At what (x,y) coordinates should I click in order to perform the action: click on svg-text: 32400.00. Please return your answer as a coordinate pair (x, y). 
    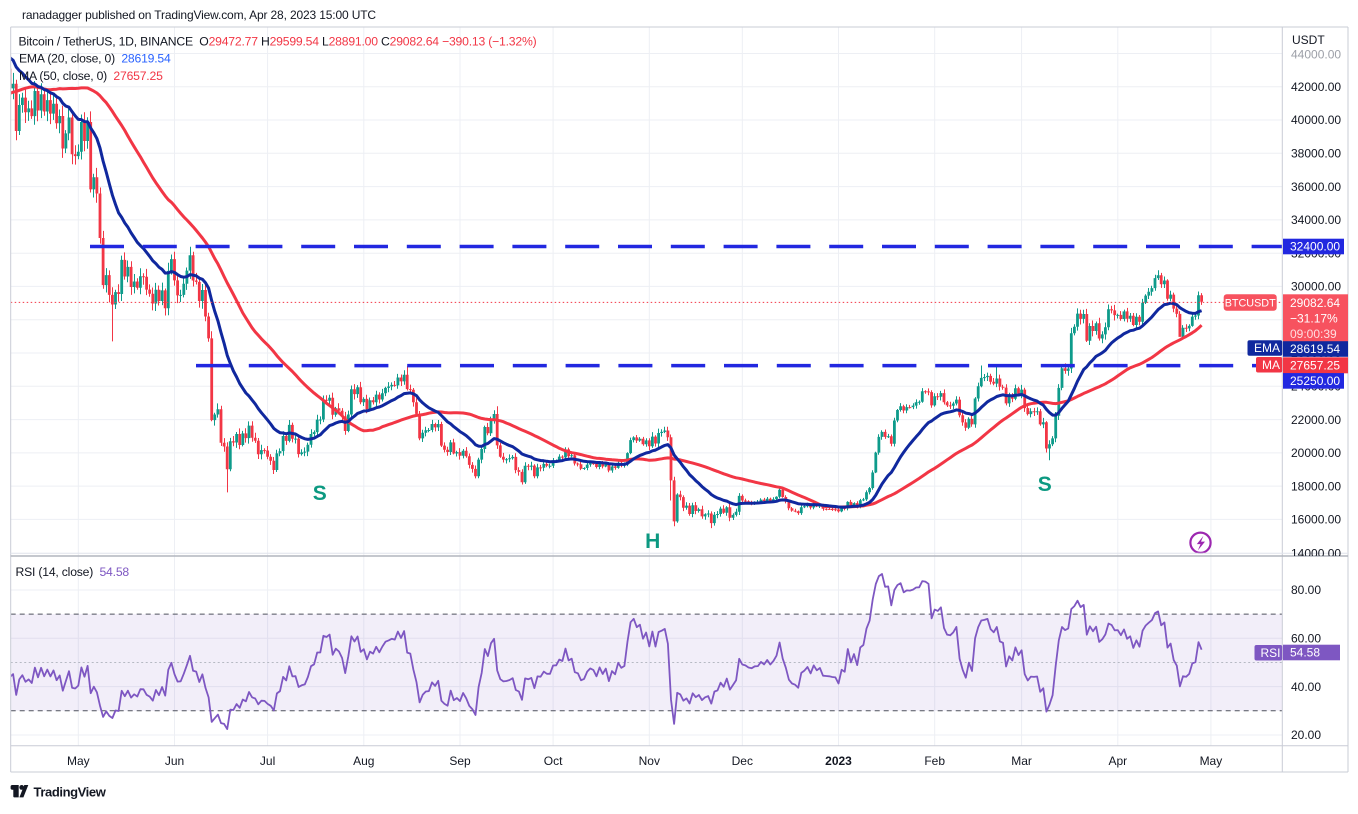
    Looking at the image, I should click on (1315, 247).